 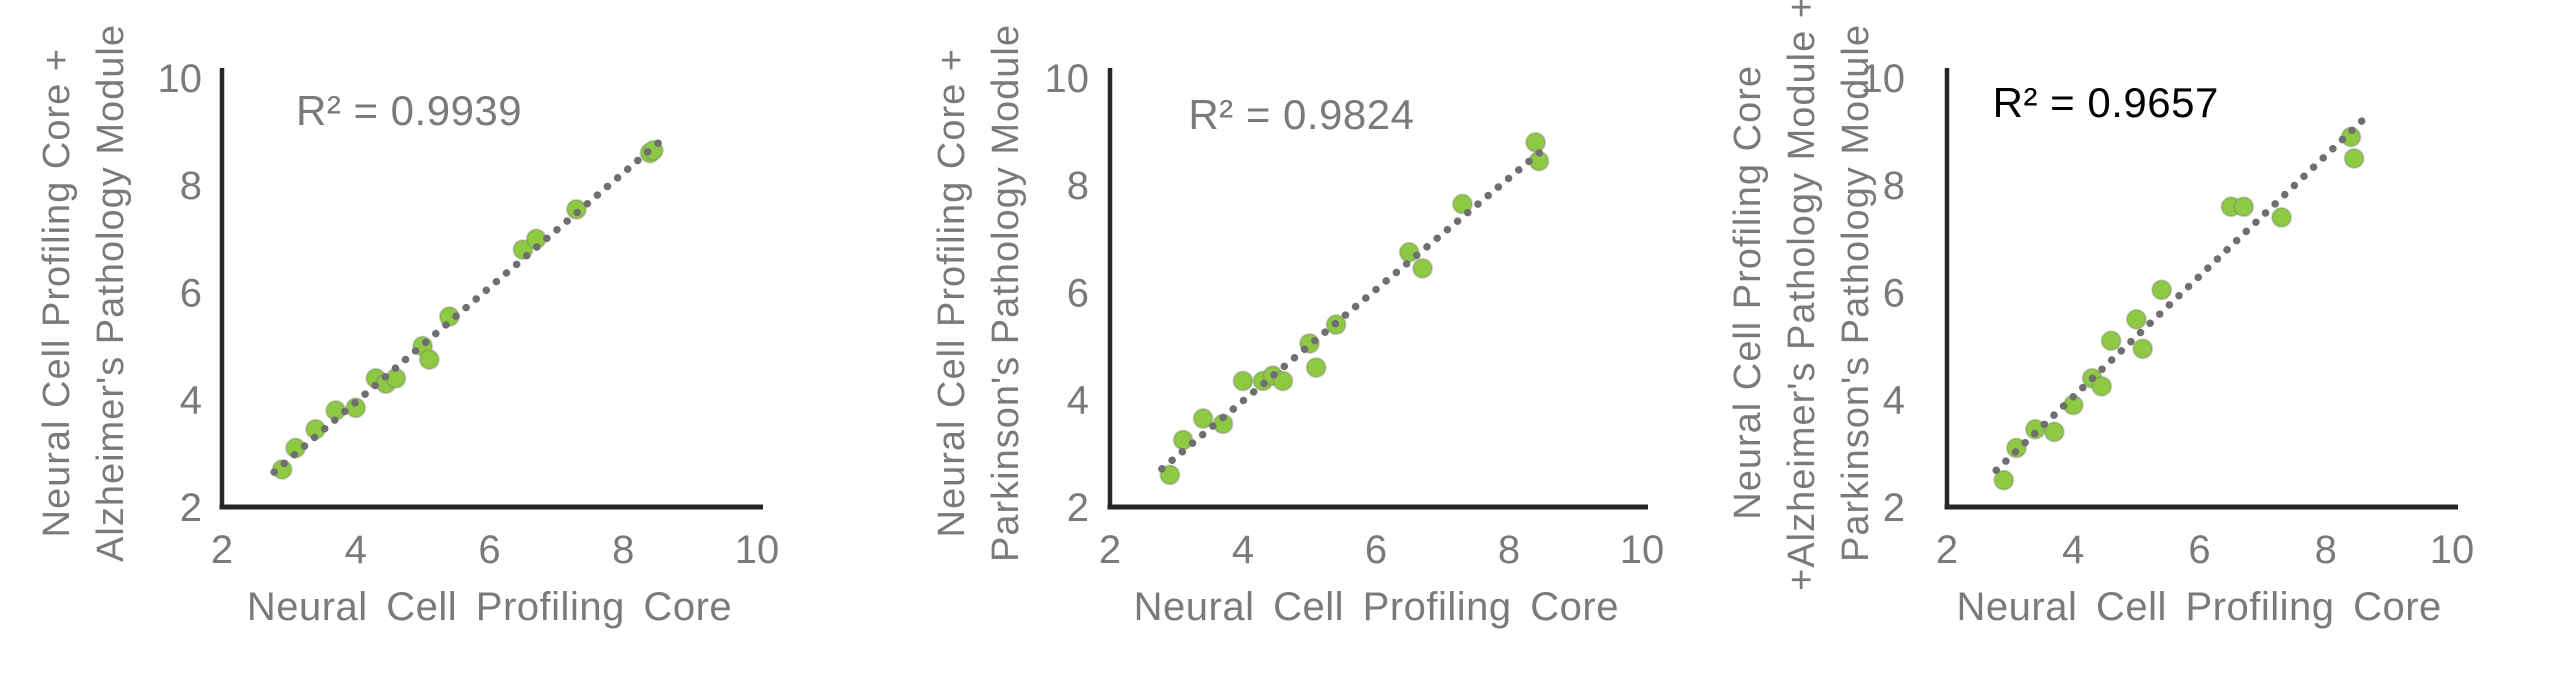 What do you see at coordinates (1801, 295) in the screenshot?
I see `y-axis-title-line: +Alzheimer's Pathology Module +` at bounding box center [1801, 295].